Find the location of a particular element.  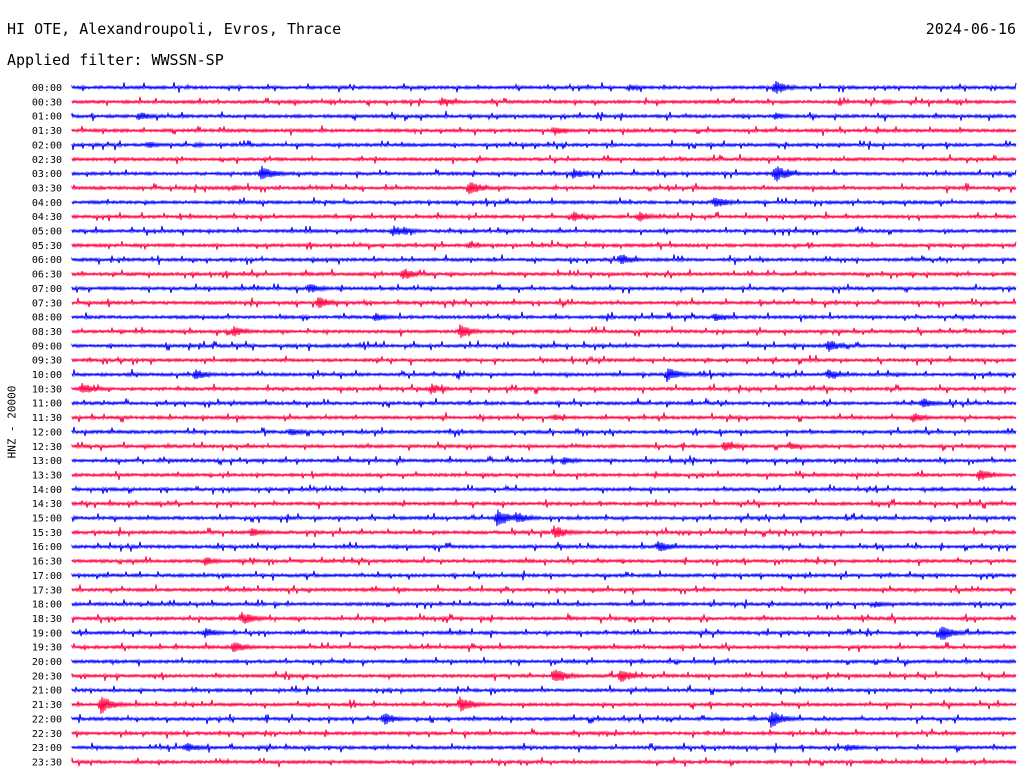

row-time-label: 09:30 is located at coordinates (47, 361).